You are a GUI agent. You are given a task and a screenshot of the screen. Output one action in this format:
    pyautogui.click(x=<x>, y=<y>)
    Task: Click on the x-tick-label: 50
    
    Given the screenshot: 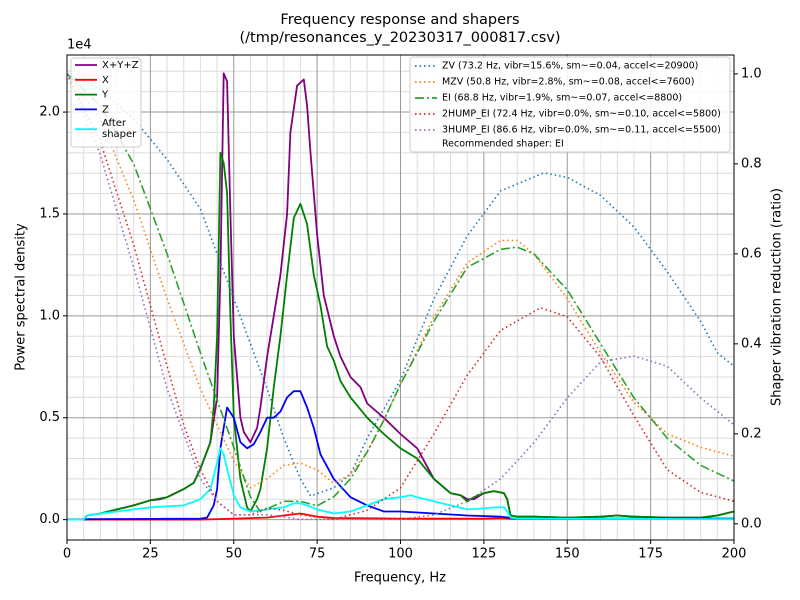 What is the action you would take?
    pyautogui.click(x=233, y=554)
    